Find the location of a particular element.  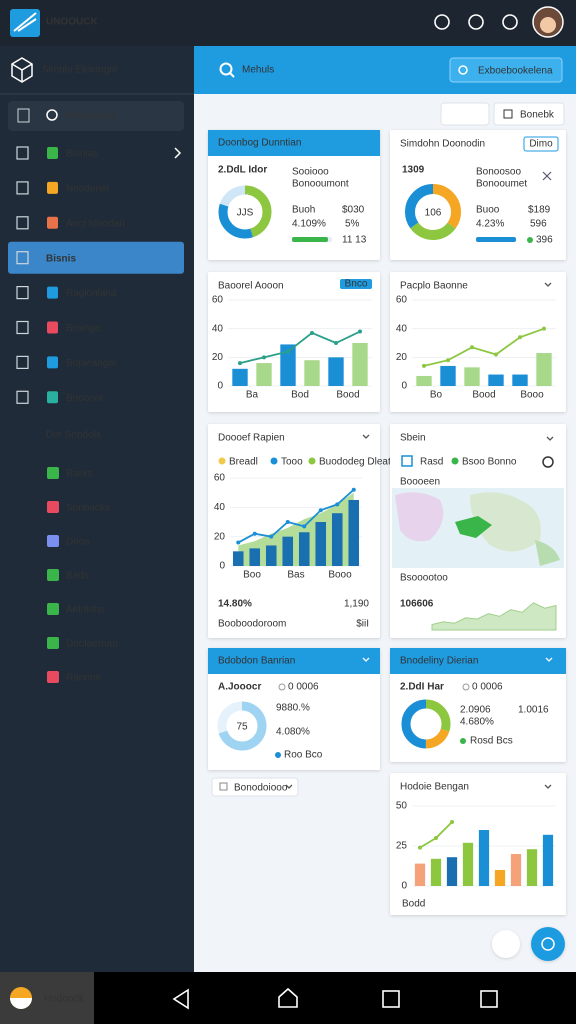

back-button is located at coordinates (180, 999).